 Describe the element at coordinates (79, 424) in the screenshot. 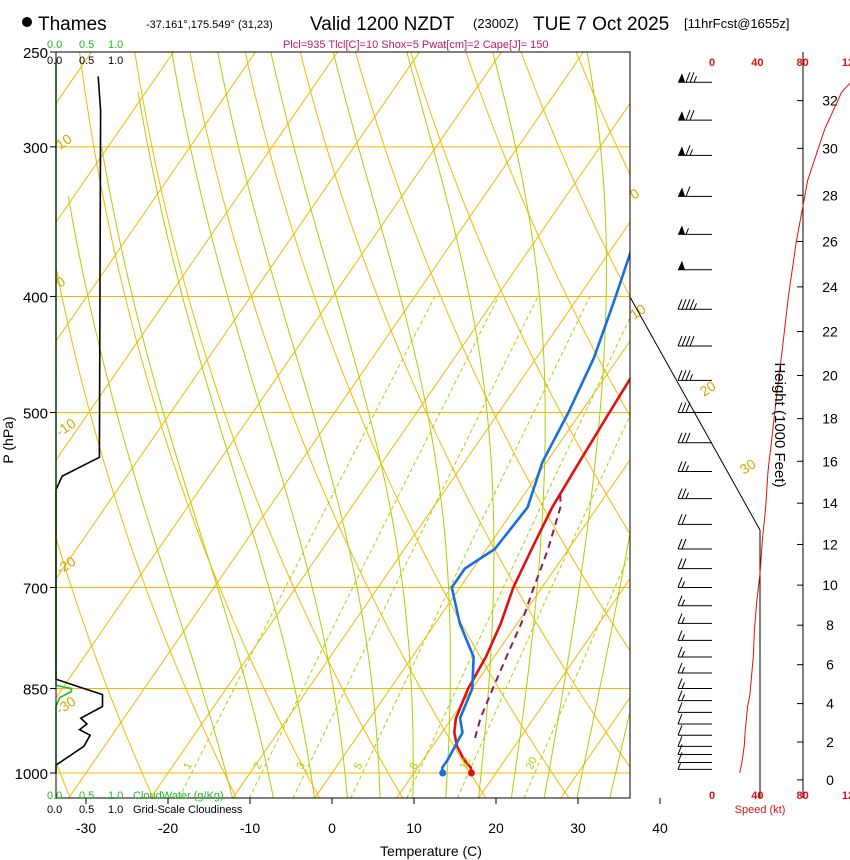

I see `cloudiness-profile` at that location.